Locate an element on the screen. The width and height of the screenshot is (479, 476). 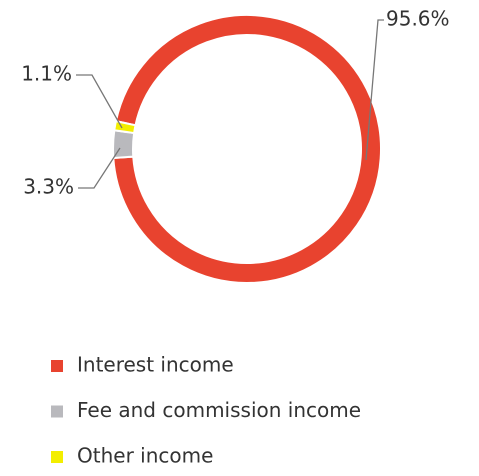
legend-label: Interest income is located at coordinates (155, 365).